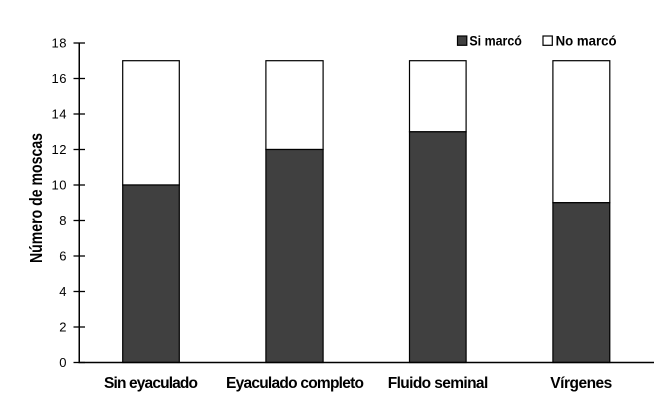 This screenshot has height=409, width=669. Describe the element at coordinates (59, 113) in the screenshot. I see `svg-text: 14` at that location.